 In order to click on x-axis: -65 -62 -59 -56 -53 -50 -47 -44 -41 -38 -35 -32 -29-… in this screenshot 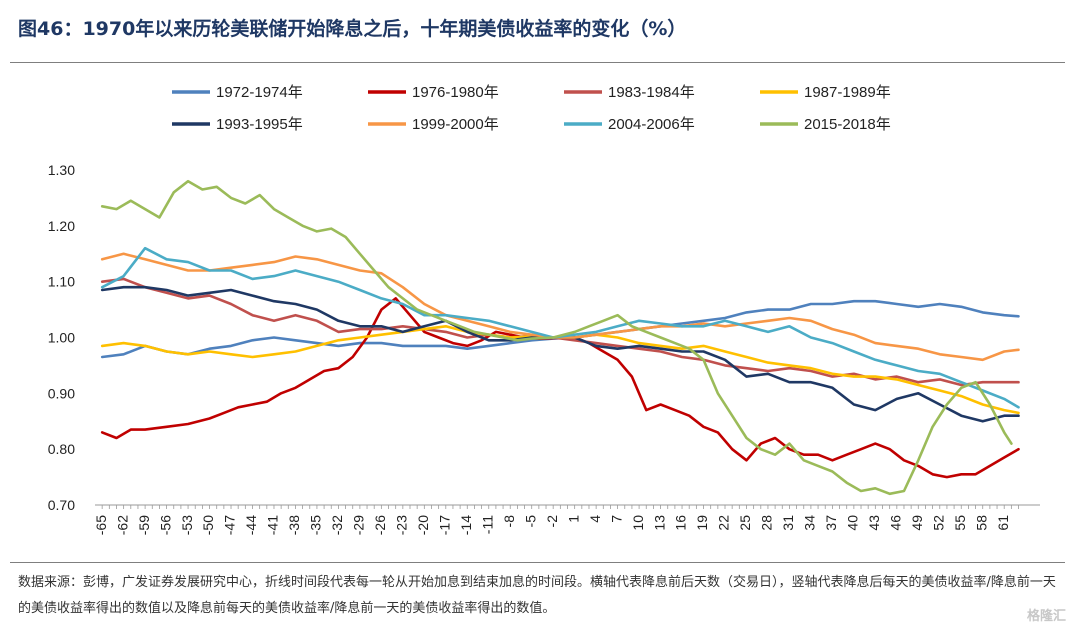, I will do `click(566, 519)`.